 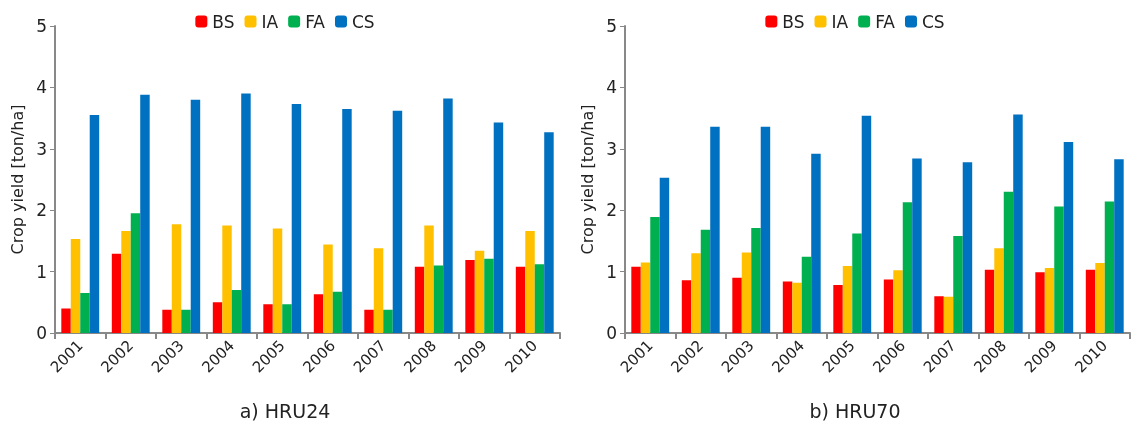 What do you see at coordinates (17, 179) in the screenshot?
I see `y-axis-title: Crop yield [ton/ha]` at bounding box center [17, 179].